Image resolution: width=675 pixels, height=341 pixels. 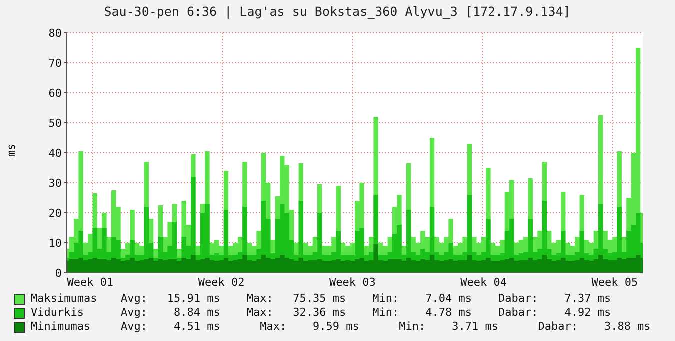 What do you see at coordinates (352, 282) in the screenshot?
I see `x-tick-label: Week 03` at bounding box center [352, 282].